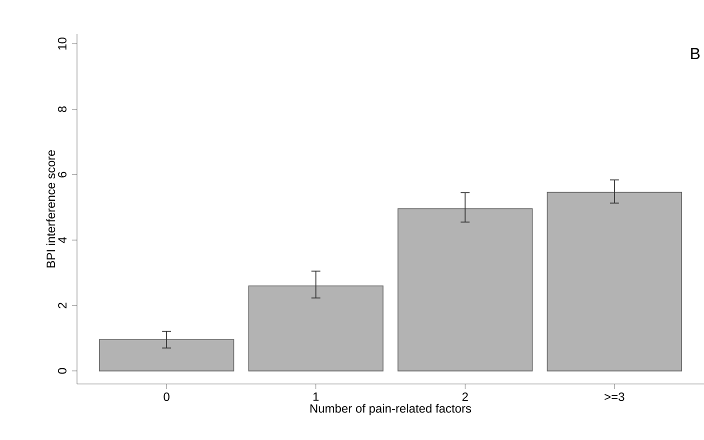 This screenshot has width=704, height=440. What do you see at coordinates (391, 410) in the screenshot?
I see `x-axis-title: Number of pain-related factors` at bounding box center [391, 410].